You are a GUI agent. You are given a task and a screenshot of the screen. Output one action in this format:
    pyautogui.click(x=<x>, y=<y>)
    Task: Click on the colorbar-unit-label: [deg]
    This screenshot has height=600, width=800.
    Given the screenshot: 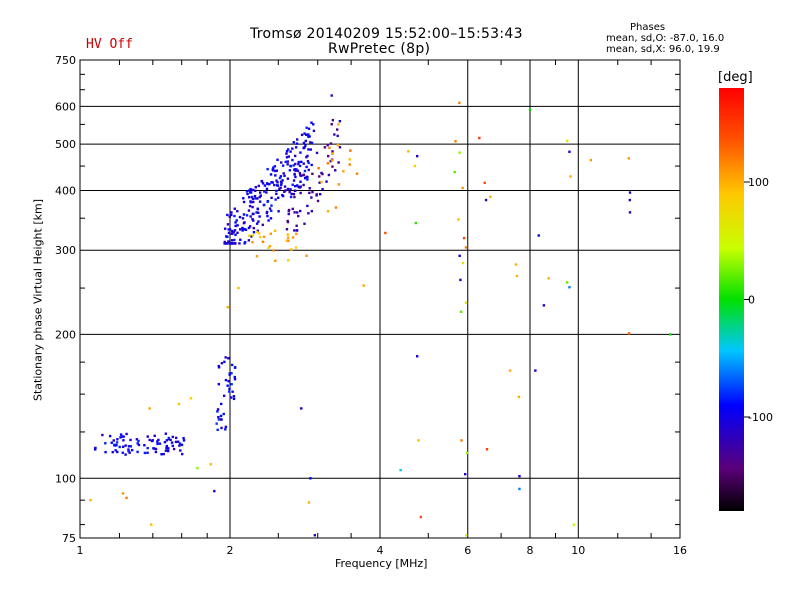 What is the action you would take?
    pyautogui.click(x=735, y=77)
    